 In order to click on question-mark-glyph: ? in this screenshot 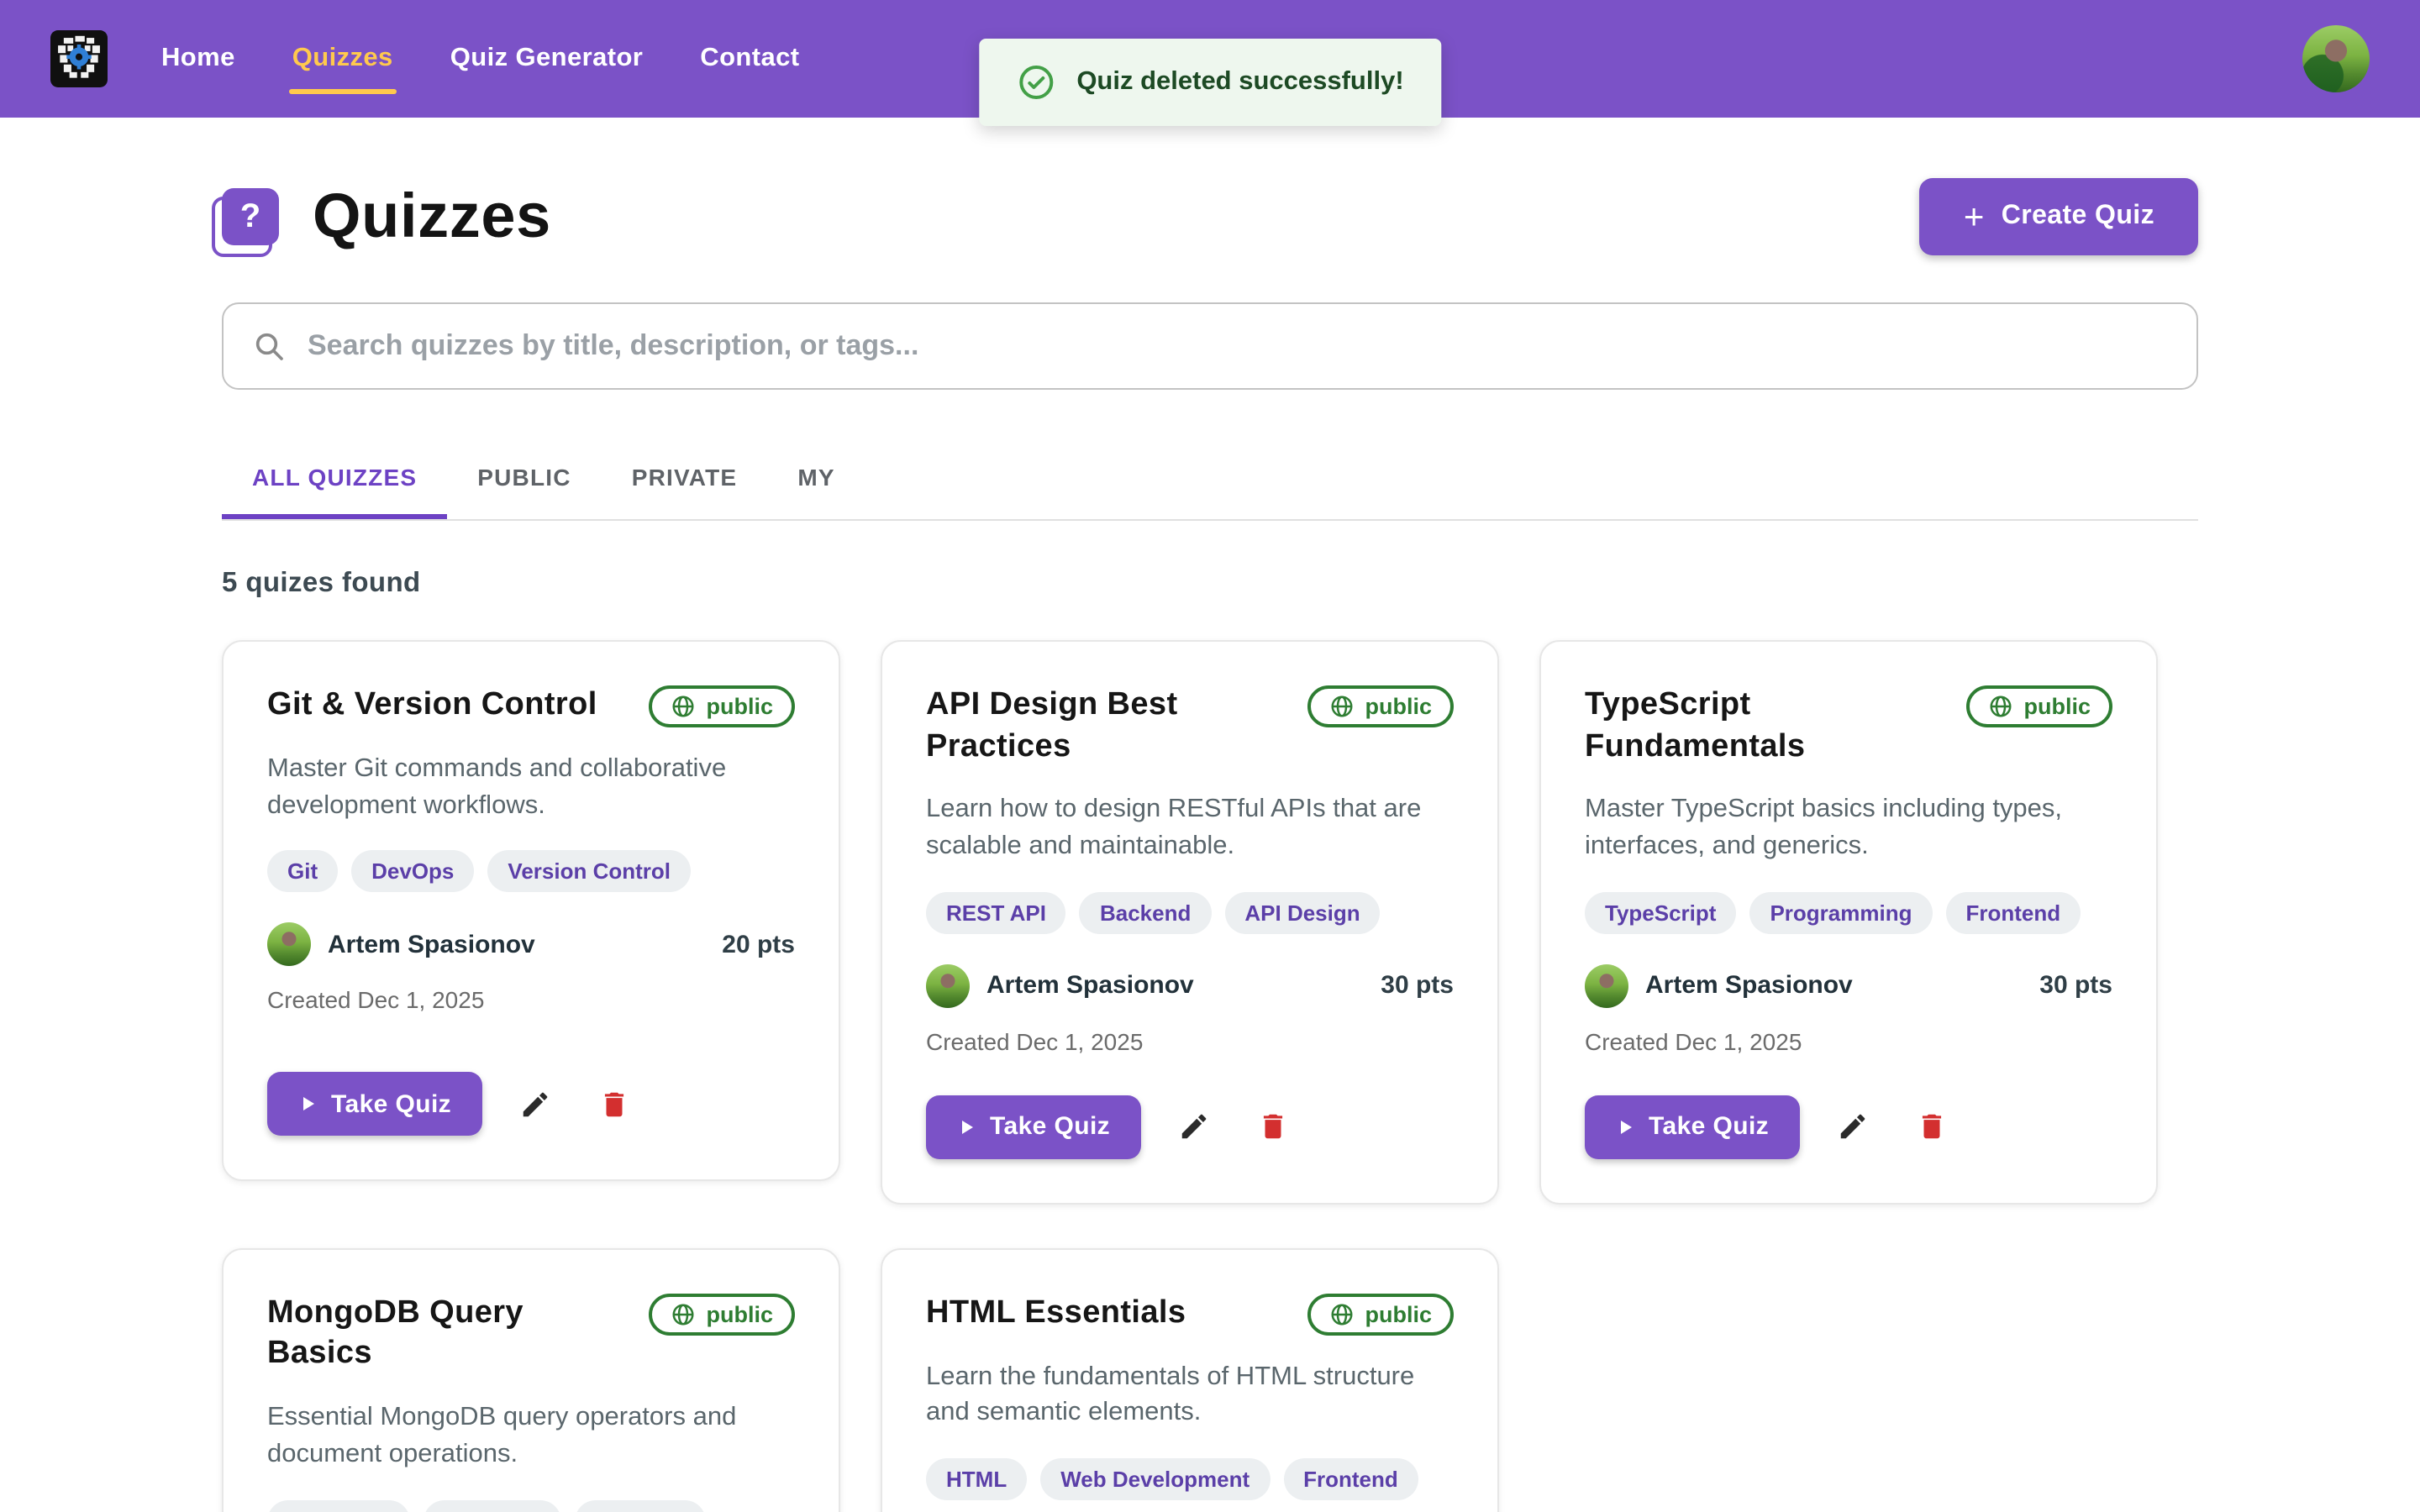, I will do `click(250, 215)`.